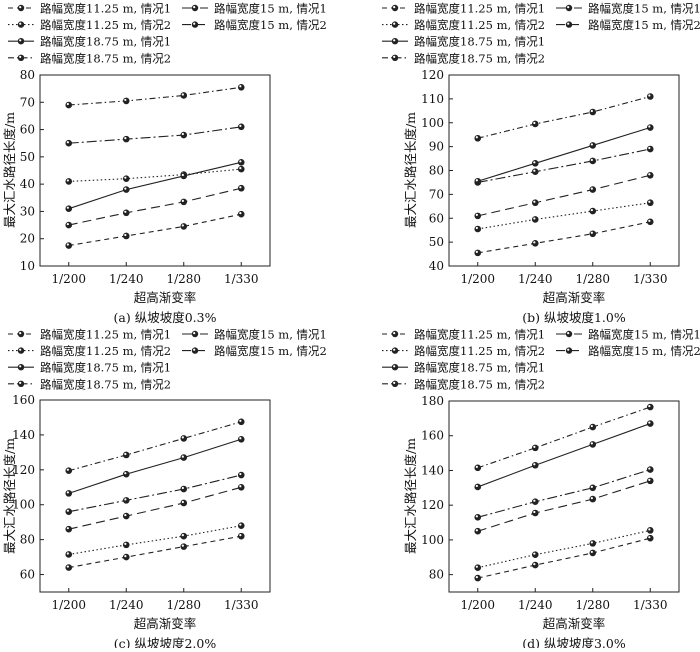 This screenshot has width=700, height=652. Describe the element at coordinates (89, 9) in the screenshot. I see `legend-item: 路幅宽度11.25 m, 情况1` at that location.